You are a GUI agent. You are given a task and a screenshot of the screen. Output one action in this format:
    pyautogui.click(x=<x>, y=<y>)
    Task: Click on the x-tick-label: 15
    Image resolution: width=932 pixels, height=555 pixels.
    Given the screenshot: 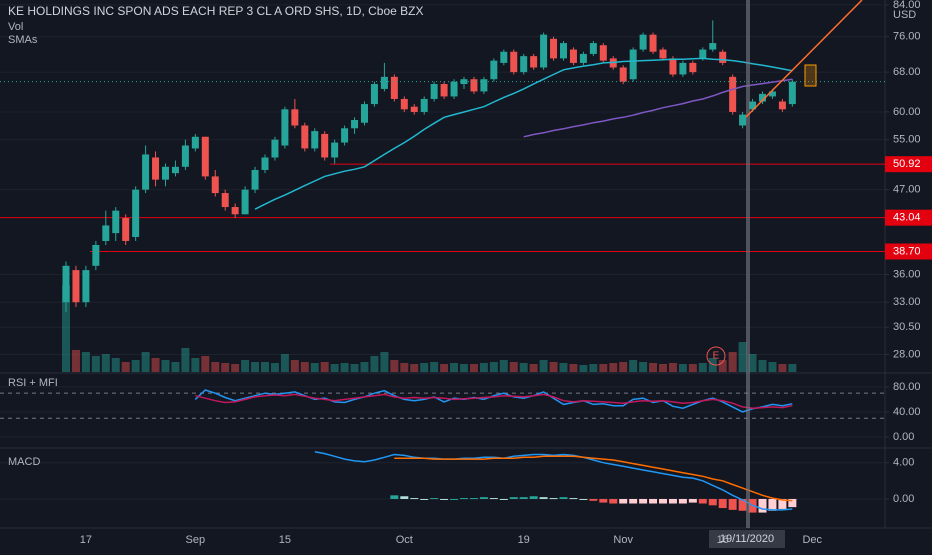 What is the action you would take?
    pyautogui.click(x=285, y=540)
    